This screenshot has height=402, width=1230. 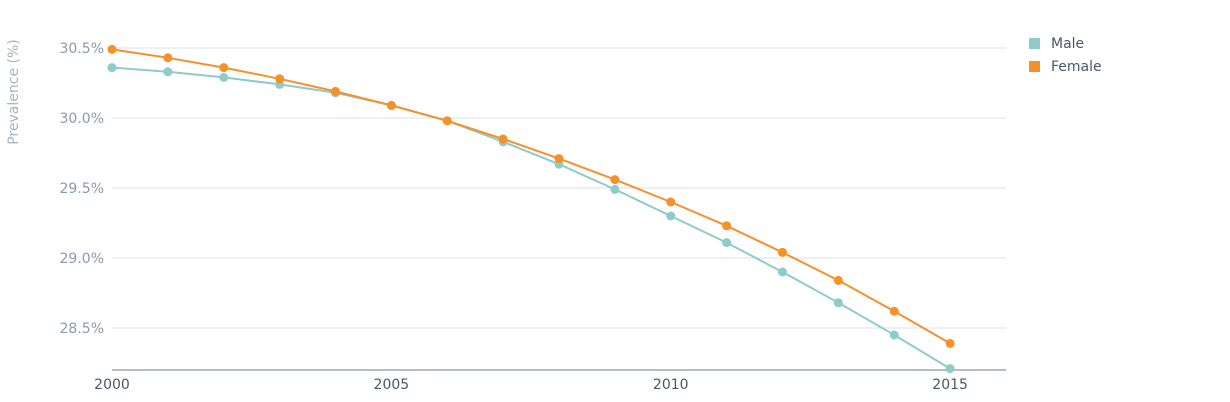 What do you see at coordinates (82, 49) in the screenshot?
I see `y-tick-label: 30.5%` at bounding box center [82, 49].